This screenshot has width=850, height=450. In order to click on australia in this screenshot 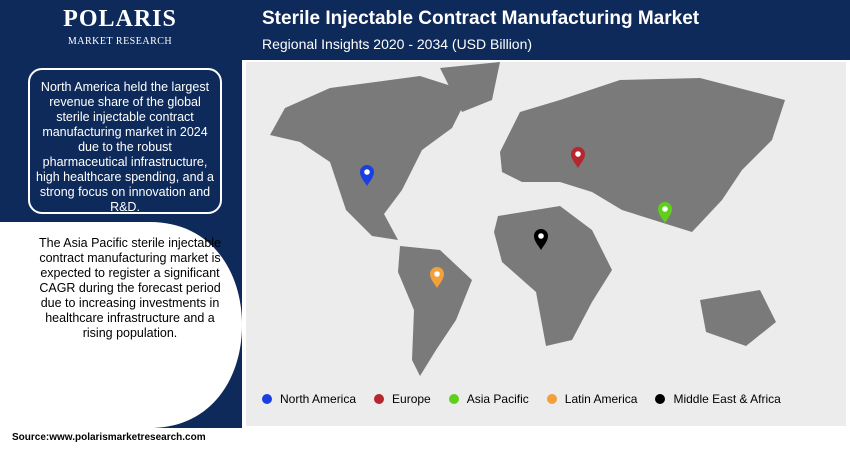, I will do `click(738, 318)`.